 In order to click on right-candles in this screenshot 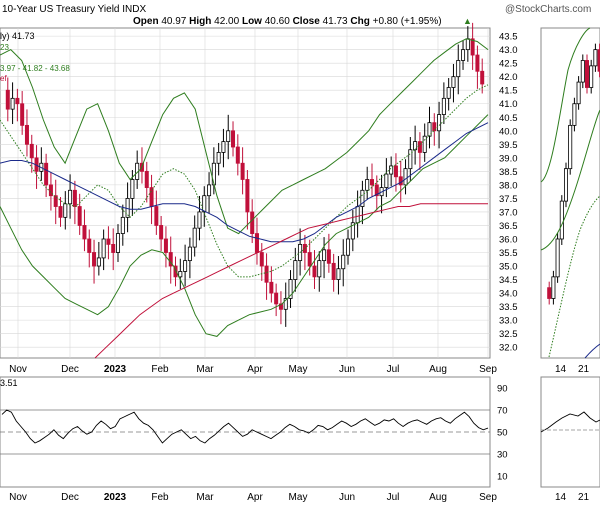, I will do `click(573, 174)`.